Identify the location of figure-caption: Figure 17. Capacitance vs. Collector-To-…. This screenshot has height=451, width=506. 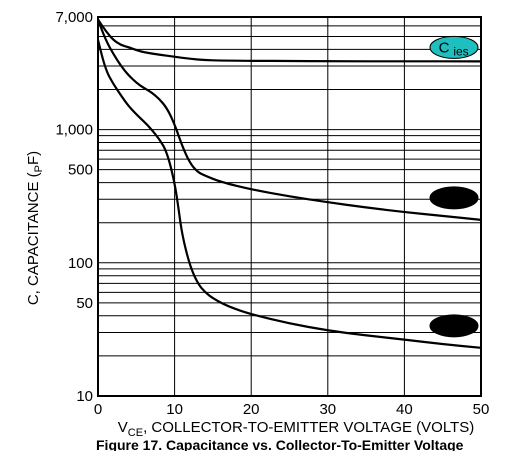
(280, 444).